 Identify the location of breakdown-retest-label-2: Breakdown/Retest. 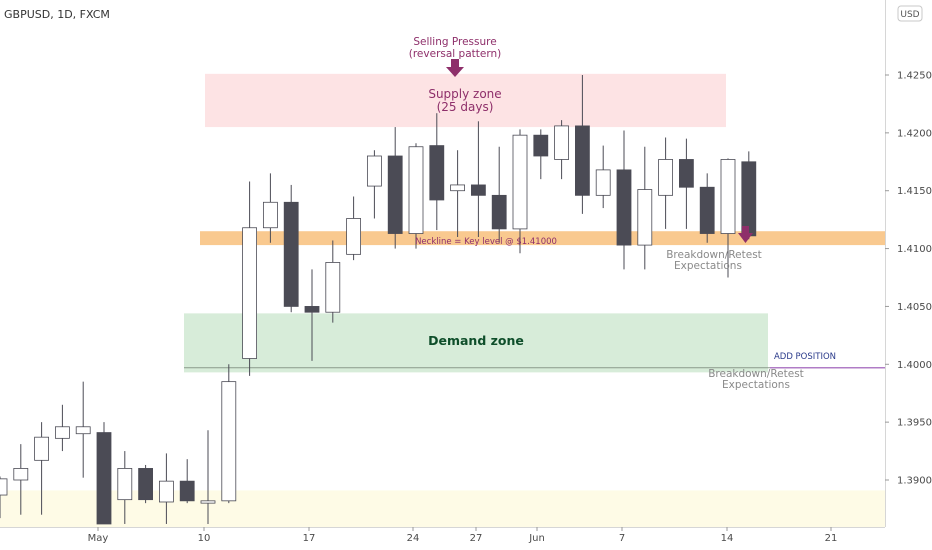
(756, 374).